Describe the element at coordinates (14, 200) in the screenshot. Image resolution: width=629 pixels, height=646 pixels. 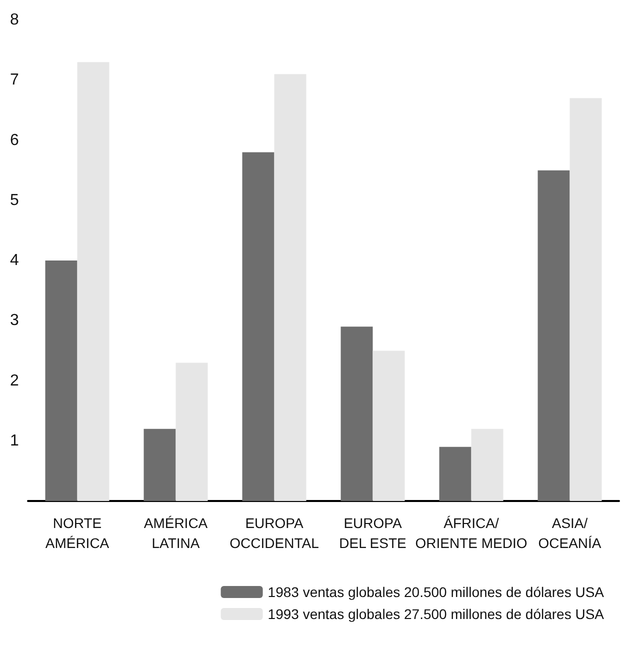
I see `y-tick-label: 5` at that location.